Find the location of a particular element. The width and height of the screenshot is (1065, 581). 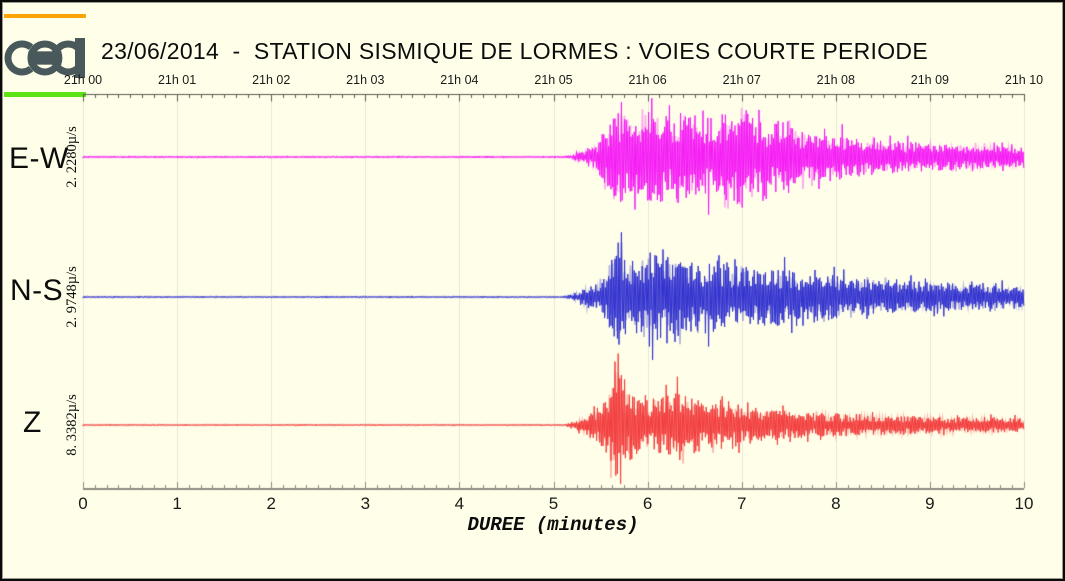

channel-scale-e-w: 2. 2280µ/s is located at coordinates (72, 157).